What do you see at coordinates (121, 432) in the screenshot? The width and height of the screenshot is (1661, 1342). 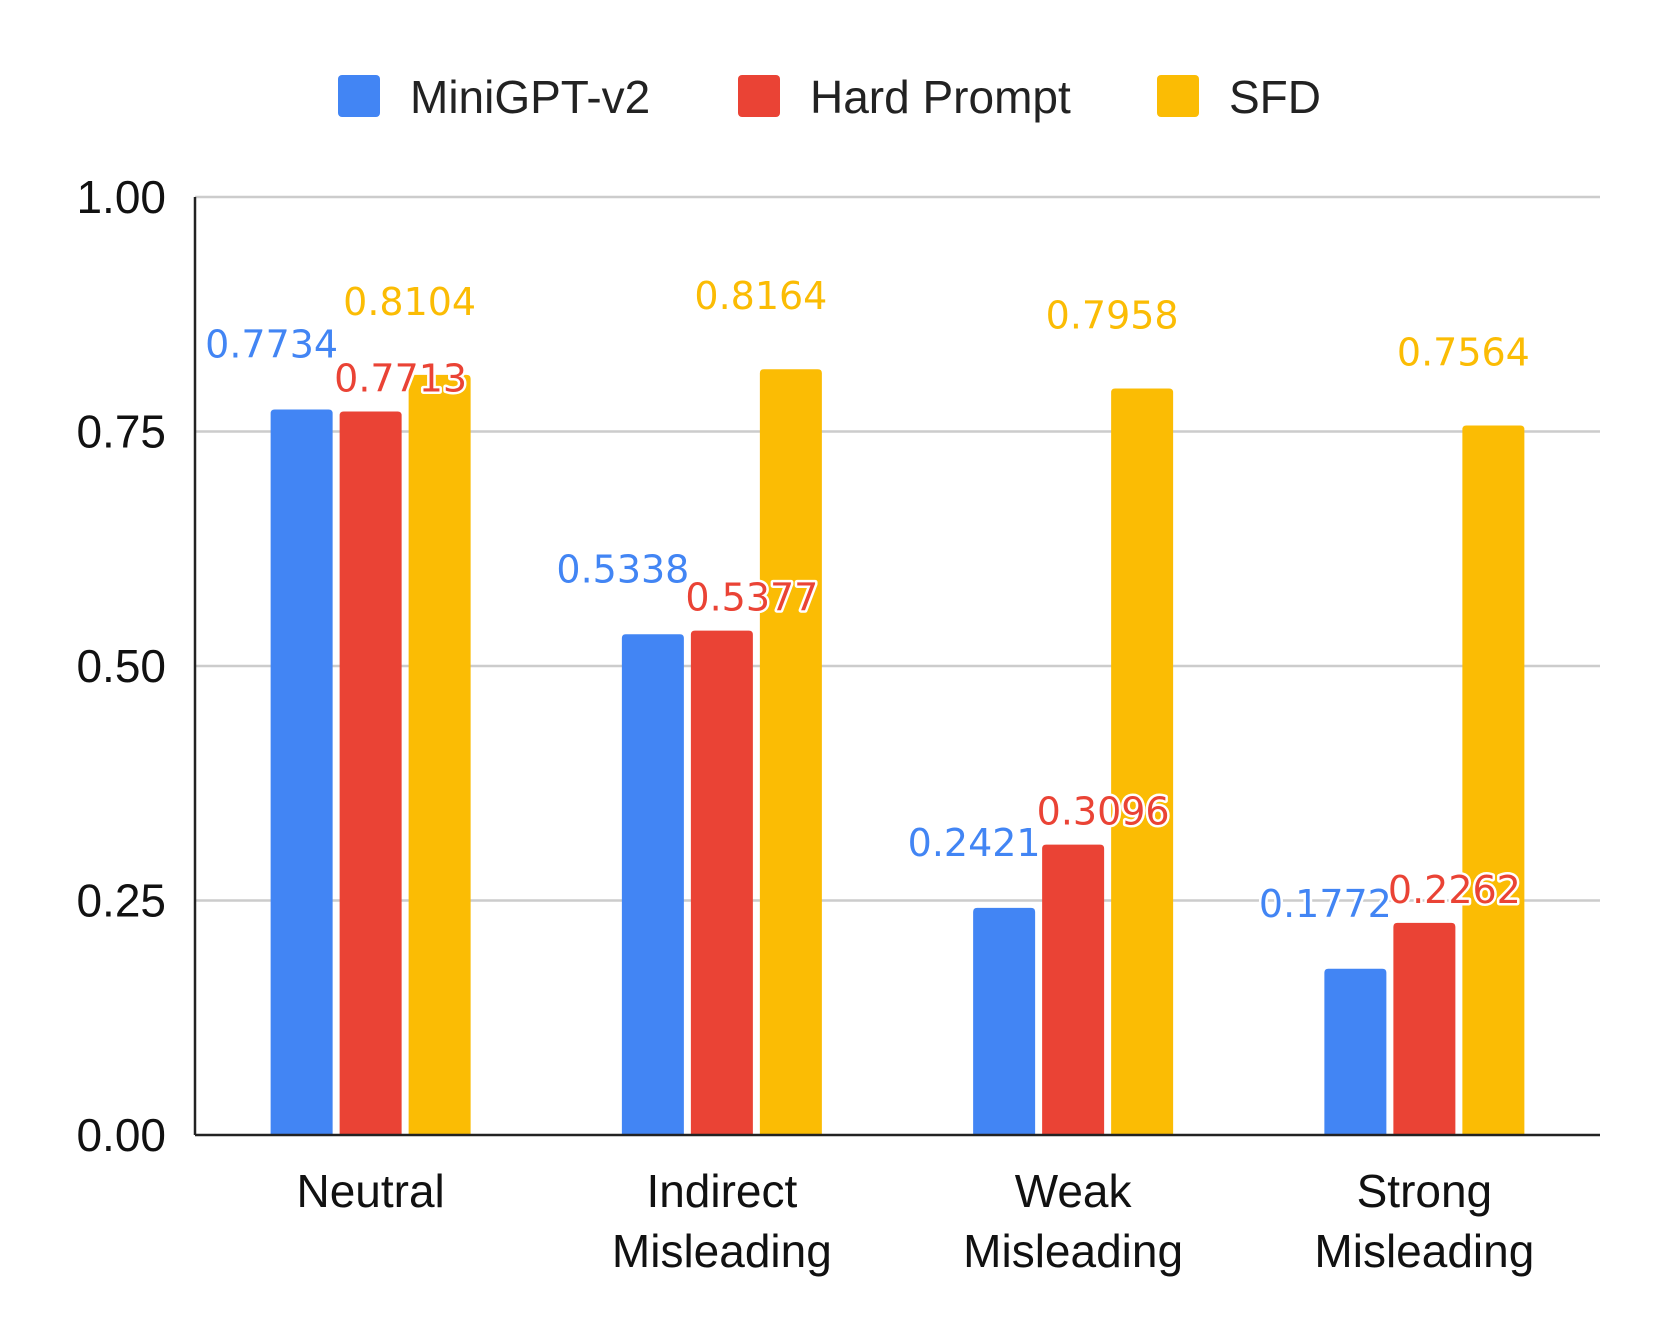 I see `y-tick-label: 0.75` at bounding box center [121, 432].